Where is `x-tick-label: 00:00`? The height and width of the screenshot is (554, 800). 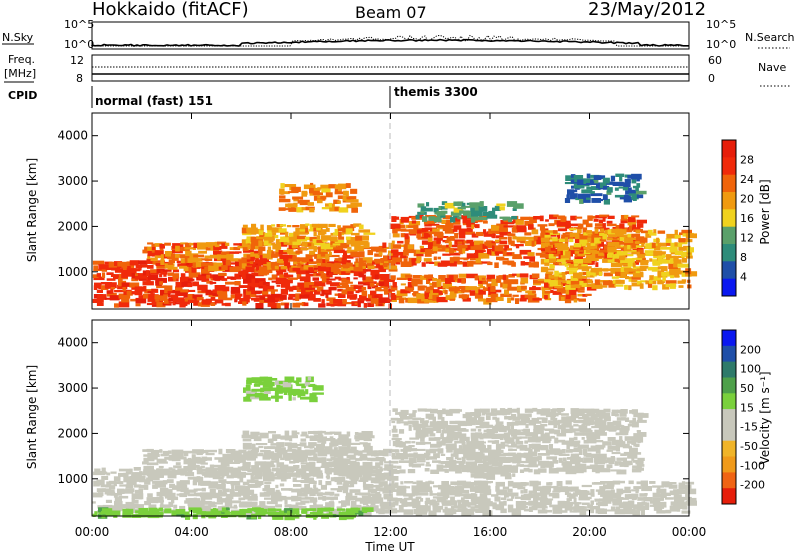
x-tick-label: 00:00 is located at coordinates (689, 532).